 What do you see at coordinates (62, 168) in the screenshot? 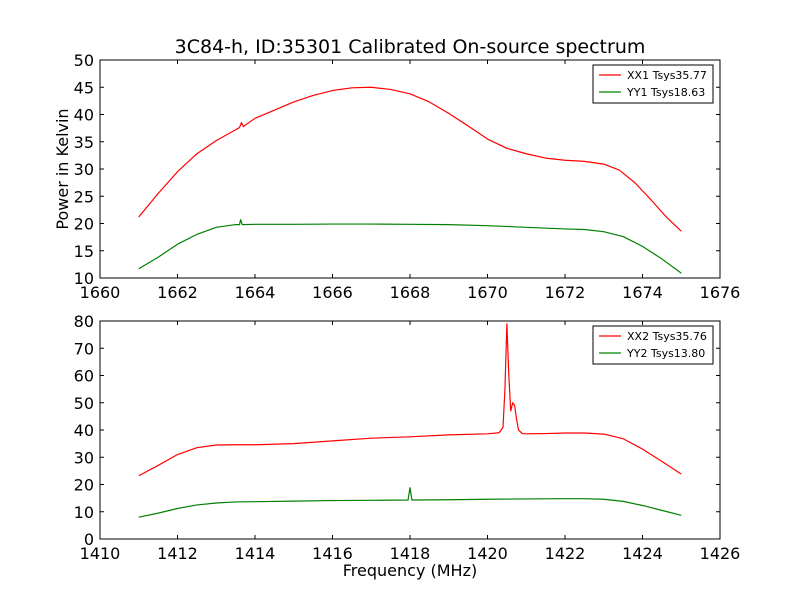
I see `y-axis-label: Power in Kelvin` at bounding box center [62, 168].